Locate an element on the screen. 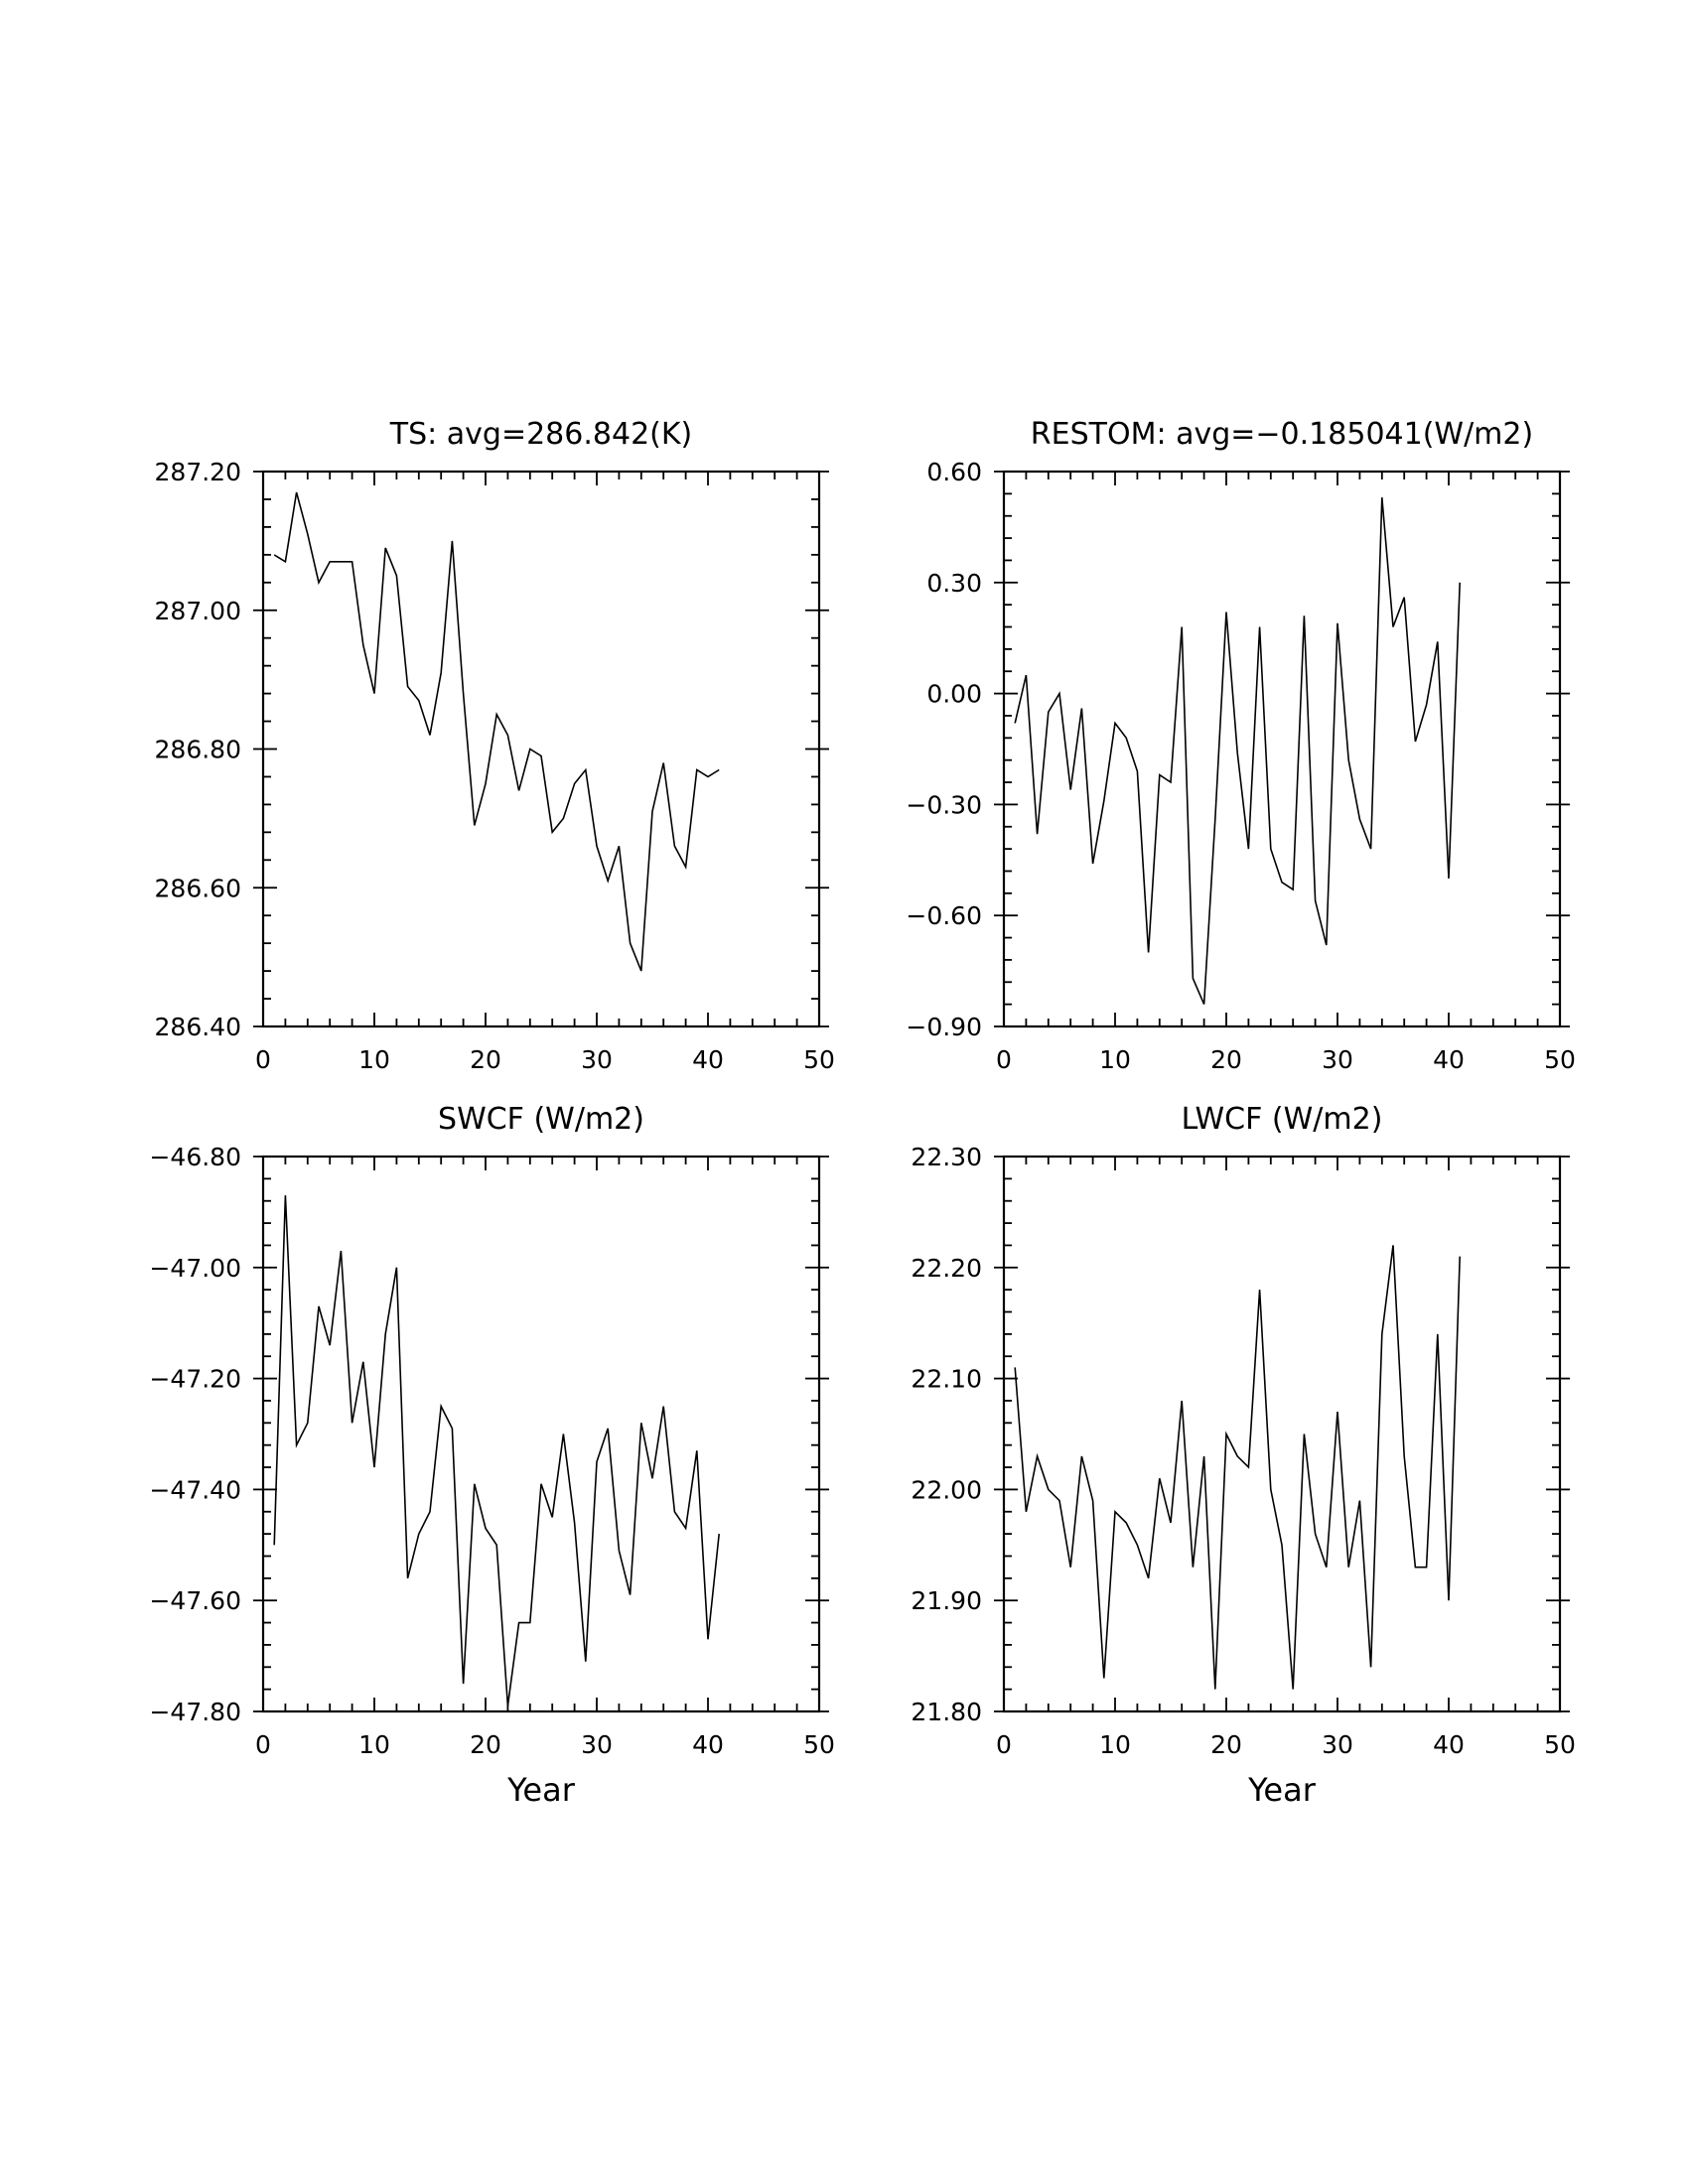 The image size is (1688, 2184). panel-swcf-ytick-label: −47.00 is located at coordinates (195, 1268).